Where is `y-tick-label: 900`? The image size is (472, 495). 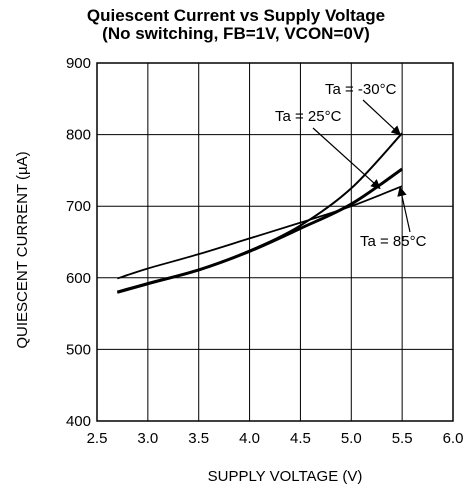
y-tick-label: 900 is located at coordinates (78, 63).